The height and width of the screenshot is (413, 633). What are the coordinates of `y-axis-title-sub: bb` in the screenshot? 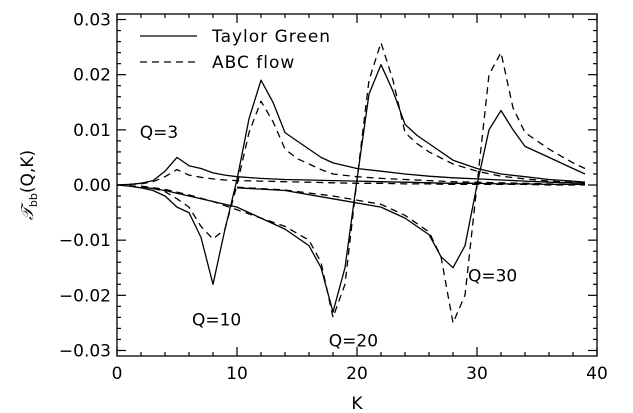 It's located at (33, 200).